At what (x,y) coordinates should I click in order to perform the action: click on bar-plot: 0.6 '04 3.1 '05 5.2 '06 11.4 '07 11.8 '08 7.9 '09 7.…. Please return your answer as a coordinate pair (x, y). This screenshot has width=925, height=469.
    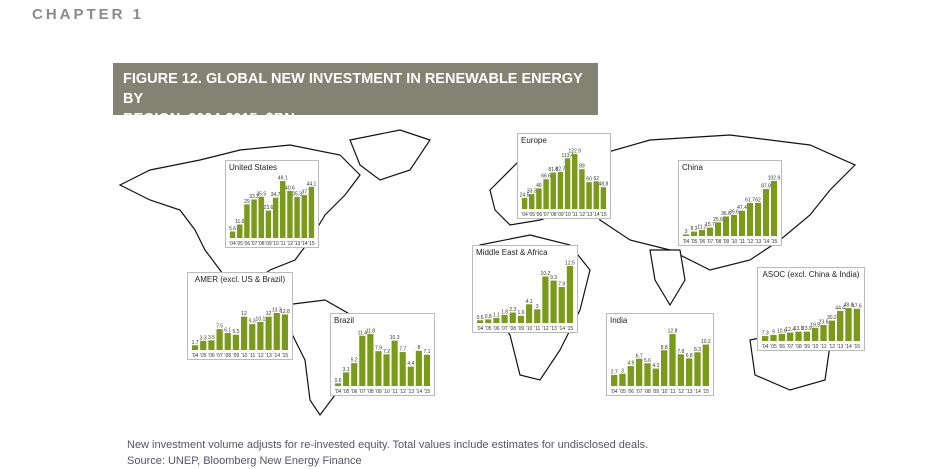
    Looking at the image, I should click on (383, 362).